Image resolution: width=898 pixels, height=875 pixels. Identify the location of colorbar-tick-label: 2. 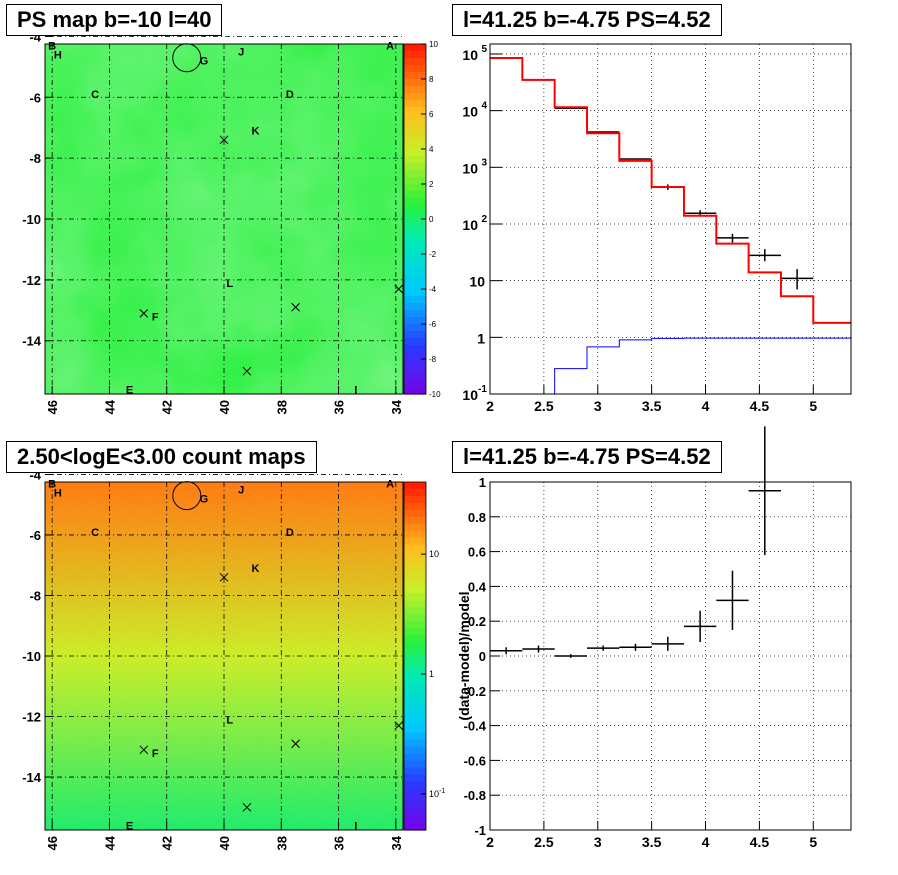
(431, 184).